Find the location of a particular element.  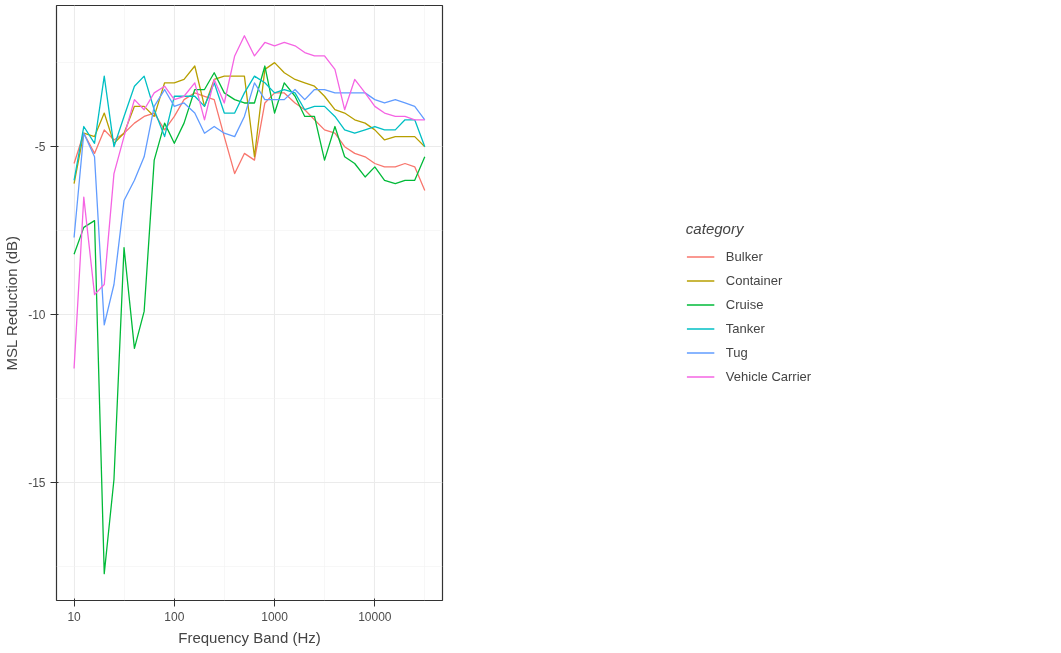

legend-label: Container is located at coordinates (754, 280).